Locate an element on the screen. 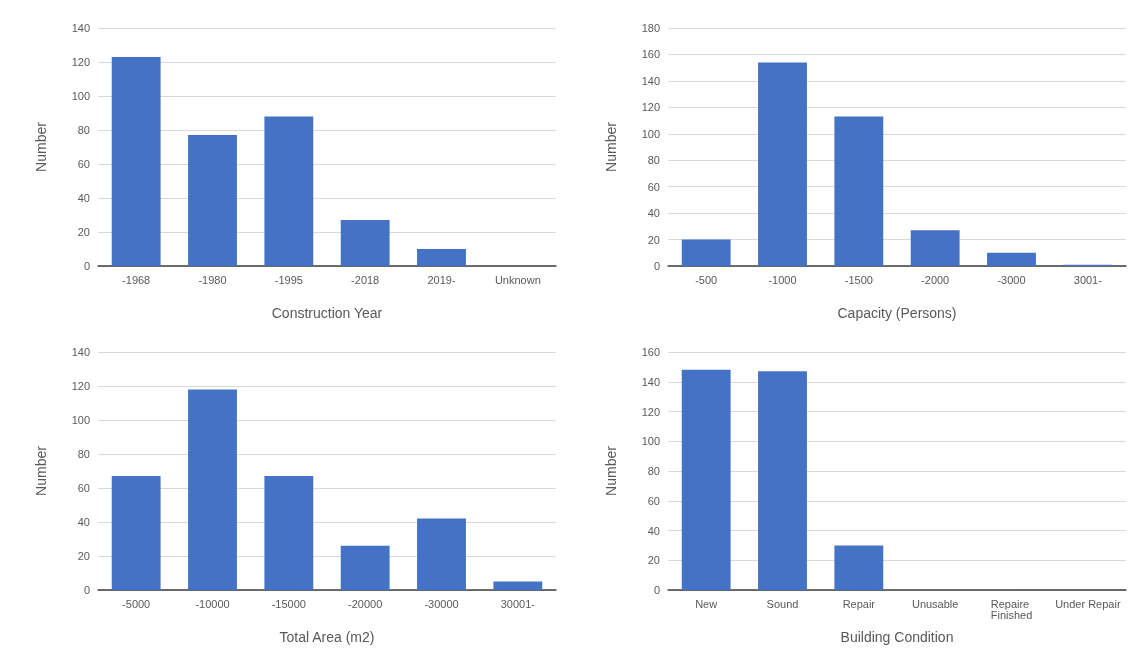 The width and height of the screenshot is (1145, 668). x-tick-label: Repaire Finished is located at coordinates (1011, 609).